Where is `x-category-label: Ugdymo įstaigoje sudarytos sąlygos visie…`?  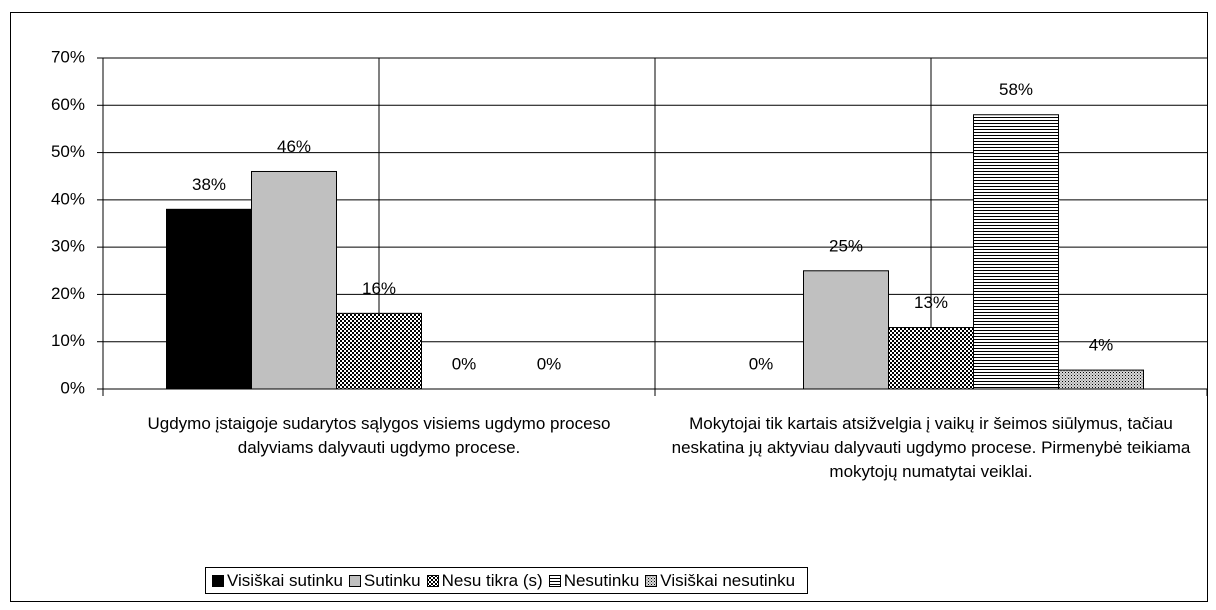
x-category-label: Ugdymo įstaigoje sudarytos sąlygos visie… is located at coordinates (379, 435).